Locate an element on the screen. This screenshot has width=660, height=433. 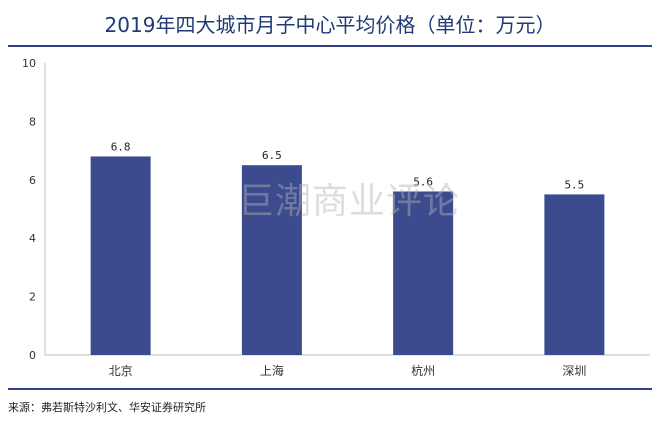
y-tick-label: 8 is located at coordinates (32, 121).